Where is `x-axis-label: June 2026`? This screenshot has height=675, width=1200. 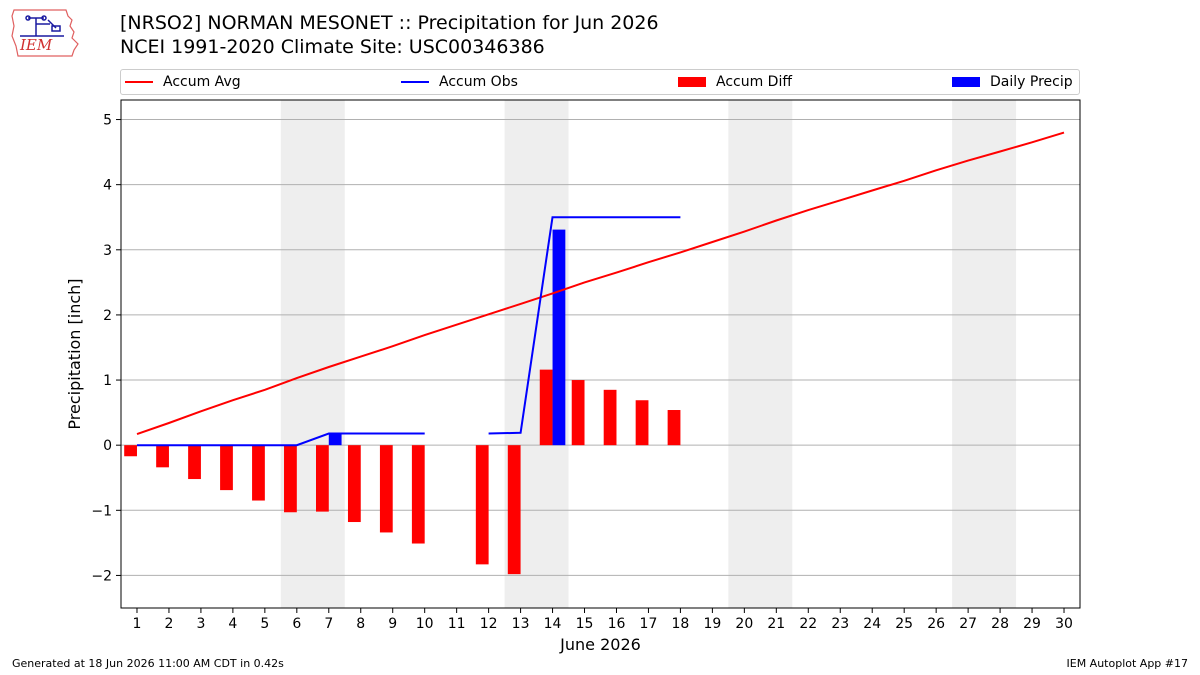 x-axis-label: June 2026 is located at coordinates (600, 644).